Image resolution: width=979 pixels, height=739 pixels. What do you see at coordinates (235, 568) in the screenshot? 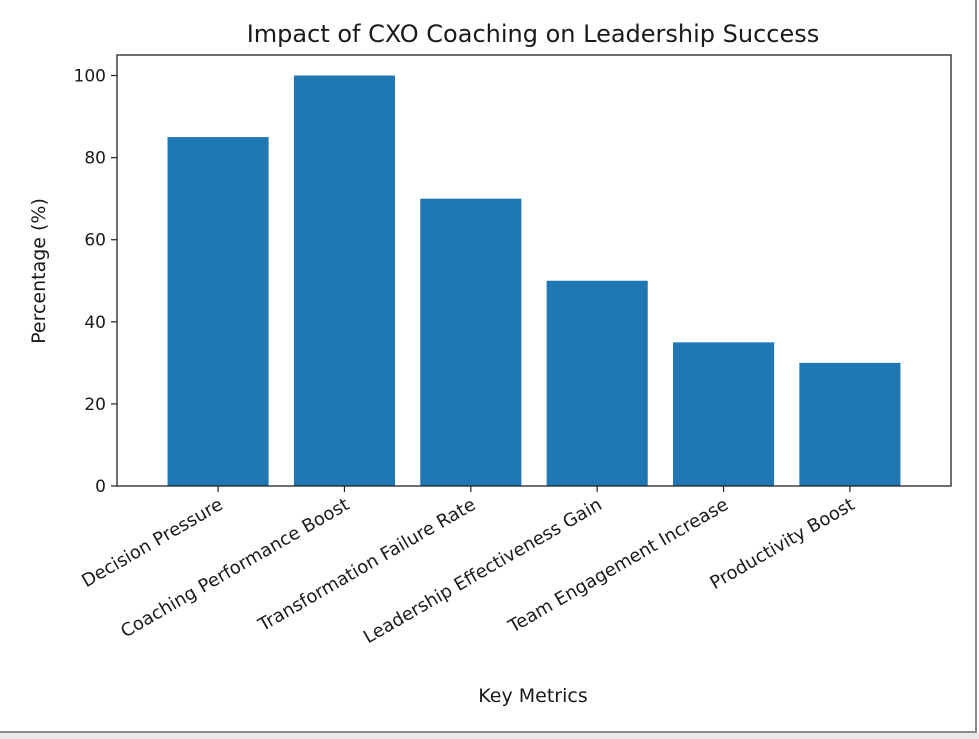
I see `x-tick-label: Coaching Performance Boost` at bounding box center [235, 568].